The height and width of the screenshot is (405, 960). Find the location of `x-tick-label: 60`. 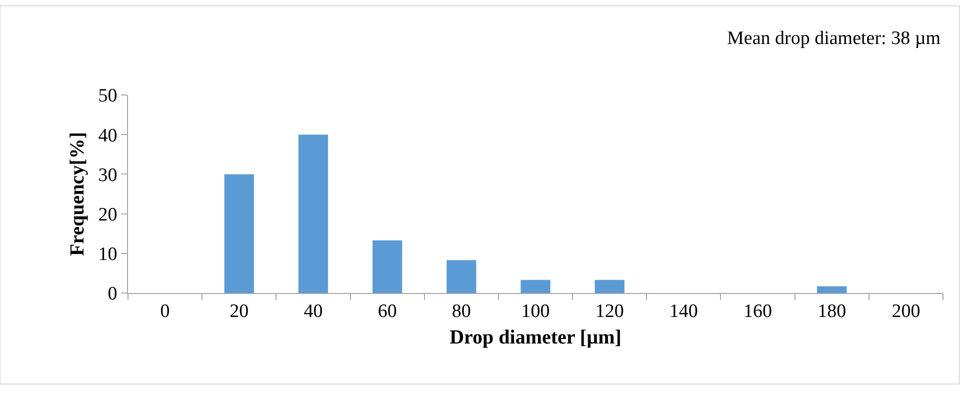

x-tick-label: 60 is located at coordinates (387, 311).